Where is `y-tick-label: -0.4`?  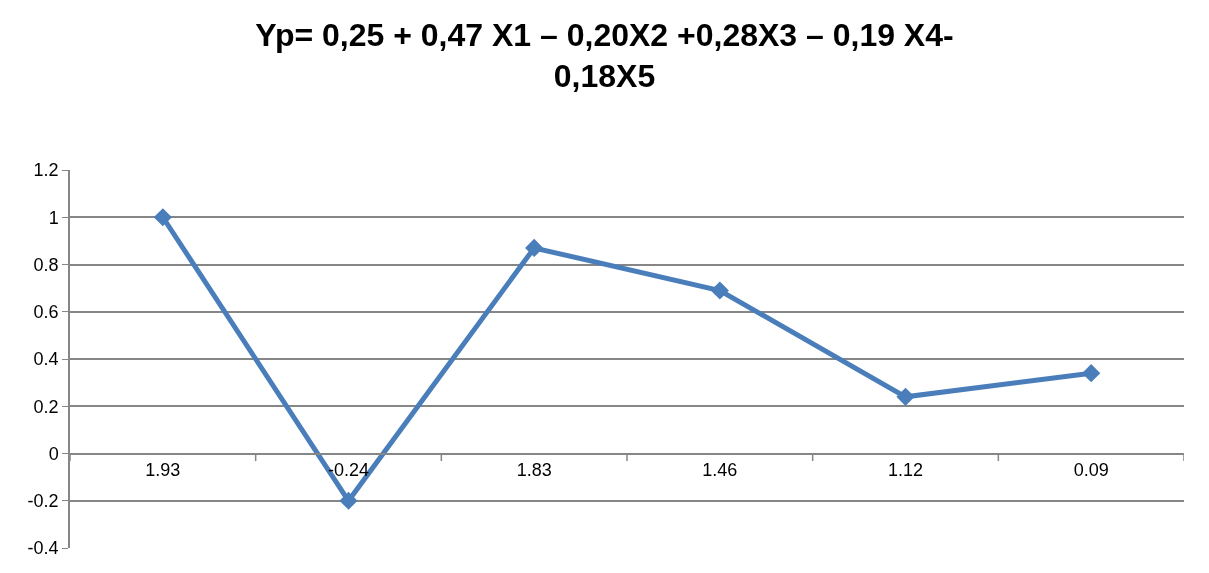
y-tick-label: -0.4 is located at coordinates (43, 548).